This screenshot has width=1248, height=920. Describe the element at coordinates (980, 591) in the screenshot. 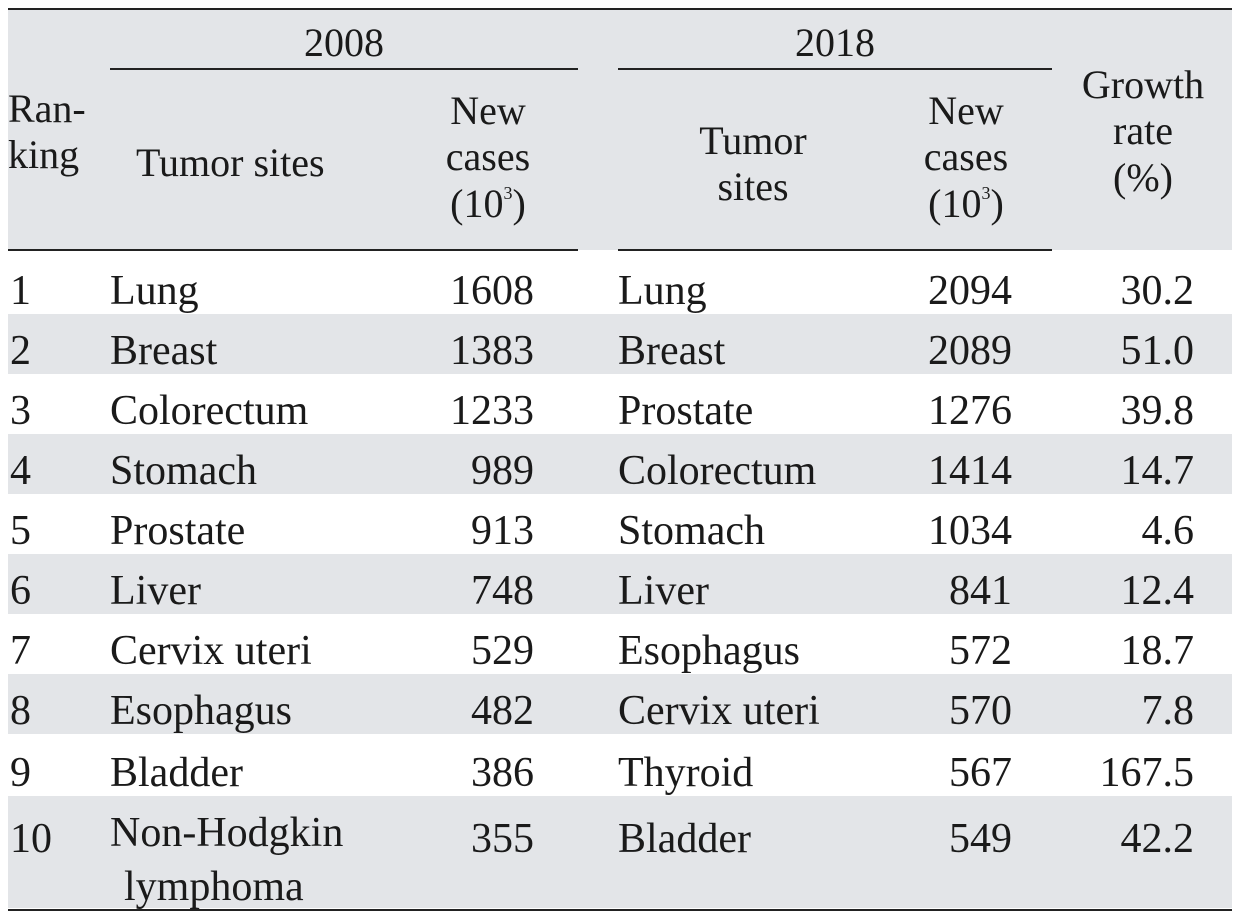

I see `cases-2018-cell: 841` at that location.